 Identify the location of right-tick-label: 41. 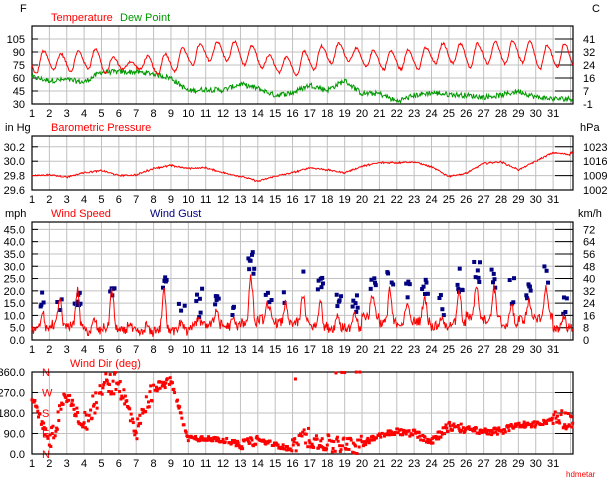
(589, 40).